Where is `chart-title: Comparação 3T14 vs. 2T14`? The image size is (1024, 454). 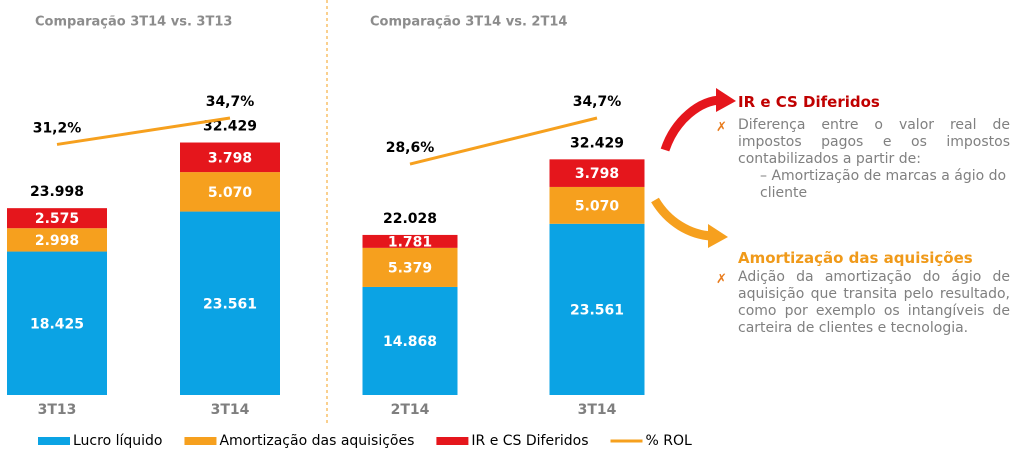
chart-title: Comparação 3T14 vs. 2T14 is located at coordinates (468, 22).